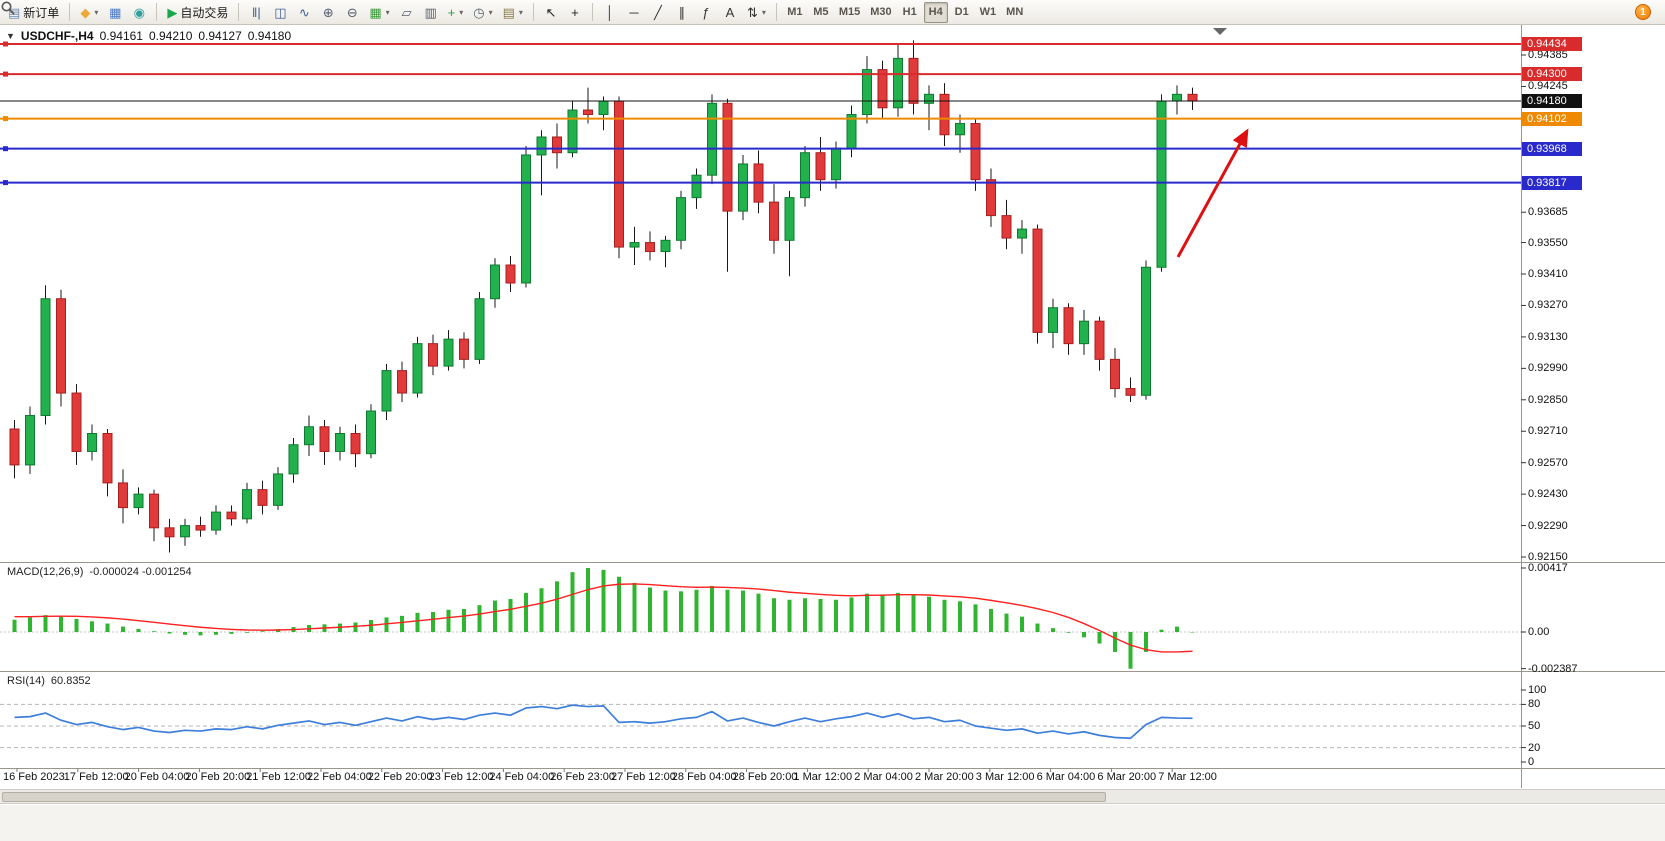 The image size is (1665, 841). I want to click on tile-windows-button: ▥, so click(431, 12).